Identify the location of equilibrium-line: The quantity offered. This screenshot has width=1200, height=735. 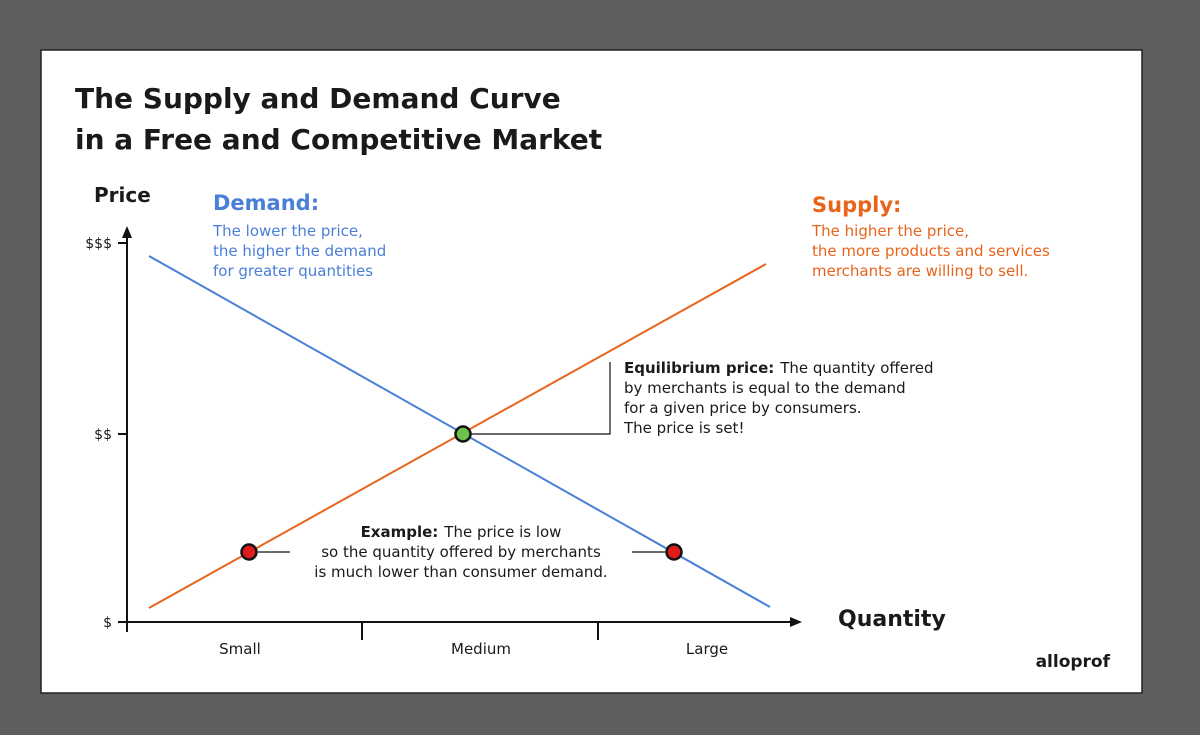
(856, 368).